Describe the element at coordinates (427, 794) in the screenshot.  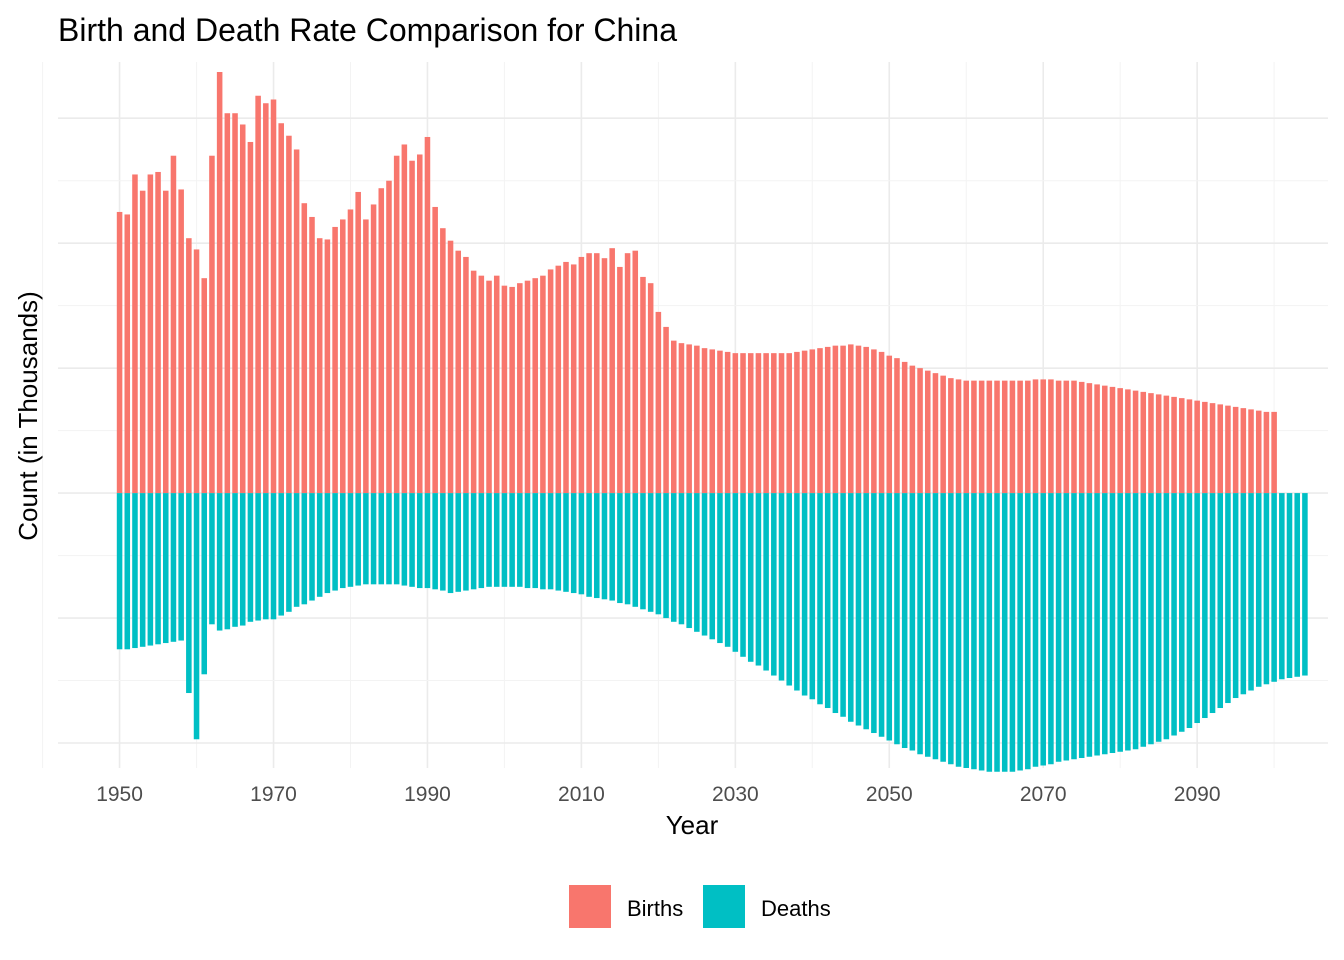
I see `x-tick-label: 1990` at that location.